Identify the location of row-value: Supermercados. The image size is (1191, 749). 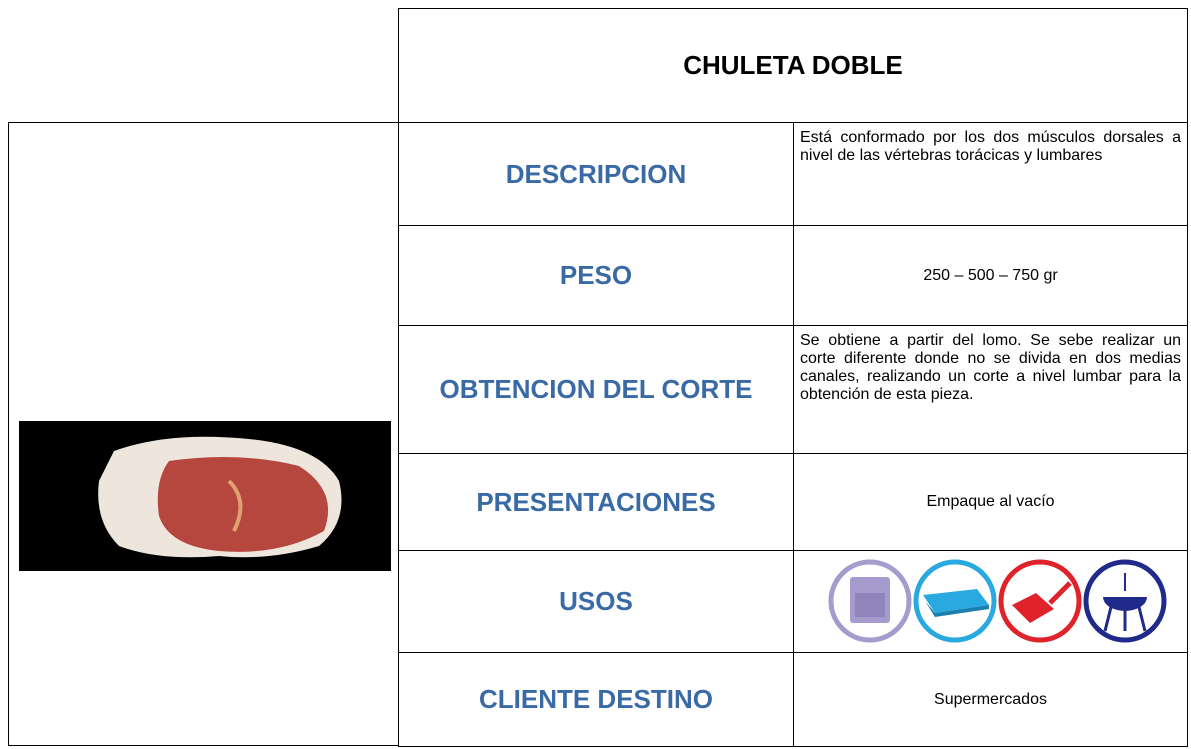
(990, 699).